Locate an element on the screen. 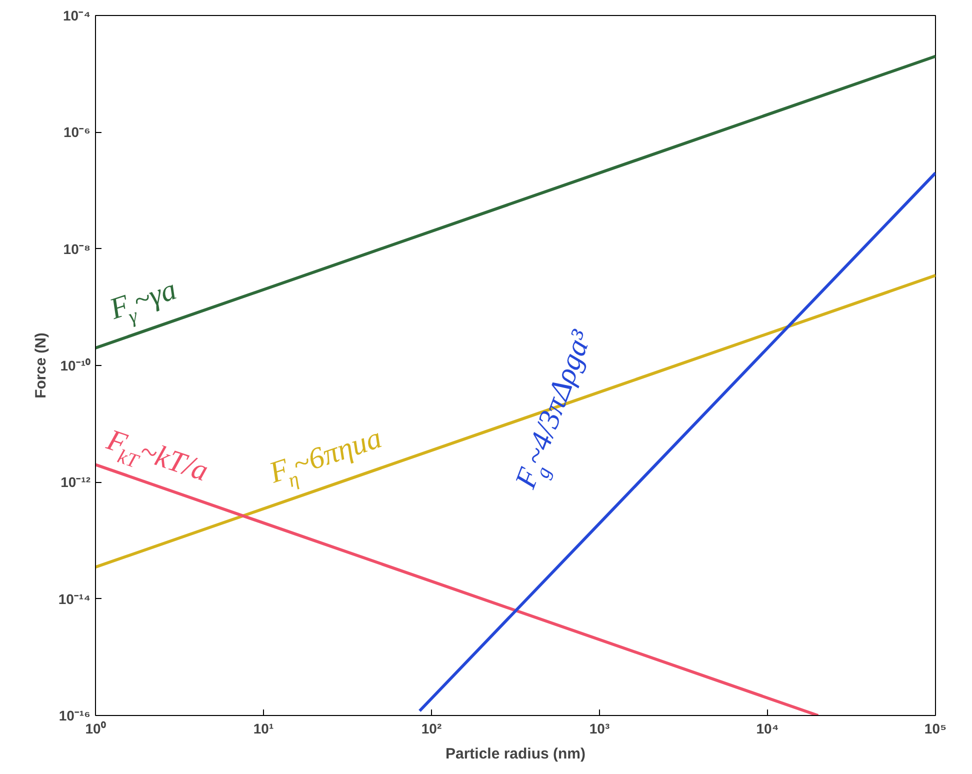 This screenshot has width=972, height=774. y-axis-title: Force (N) is located at coordinates (41, 365).